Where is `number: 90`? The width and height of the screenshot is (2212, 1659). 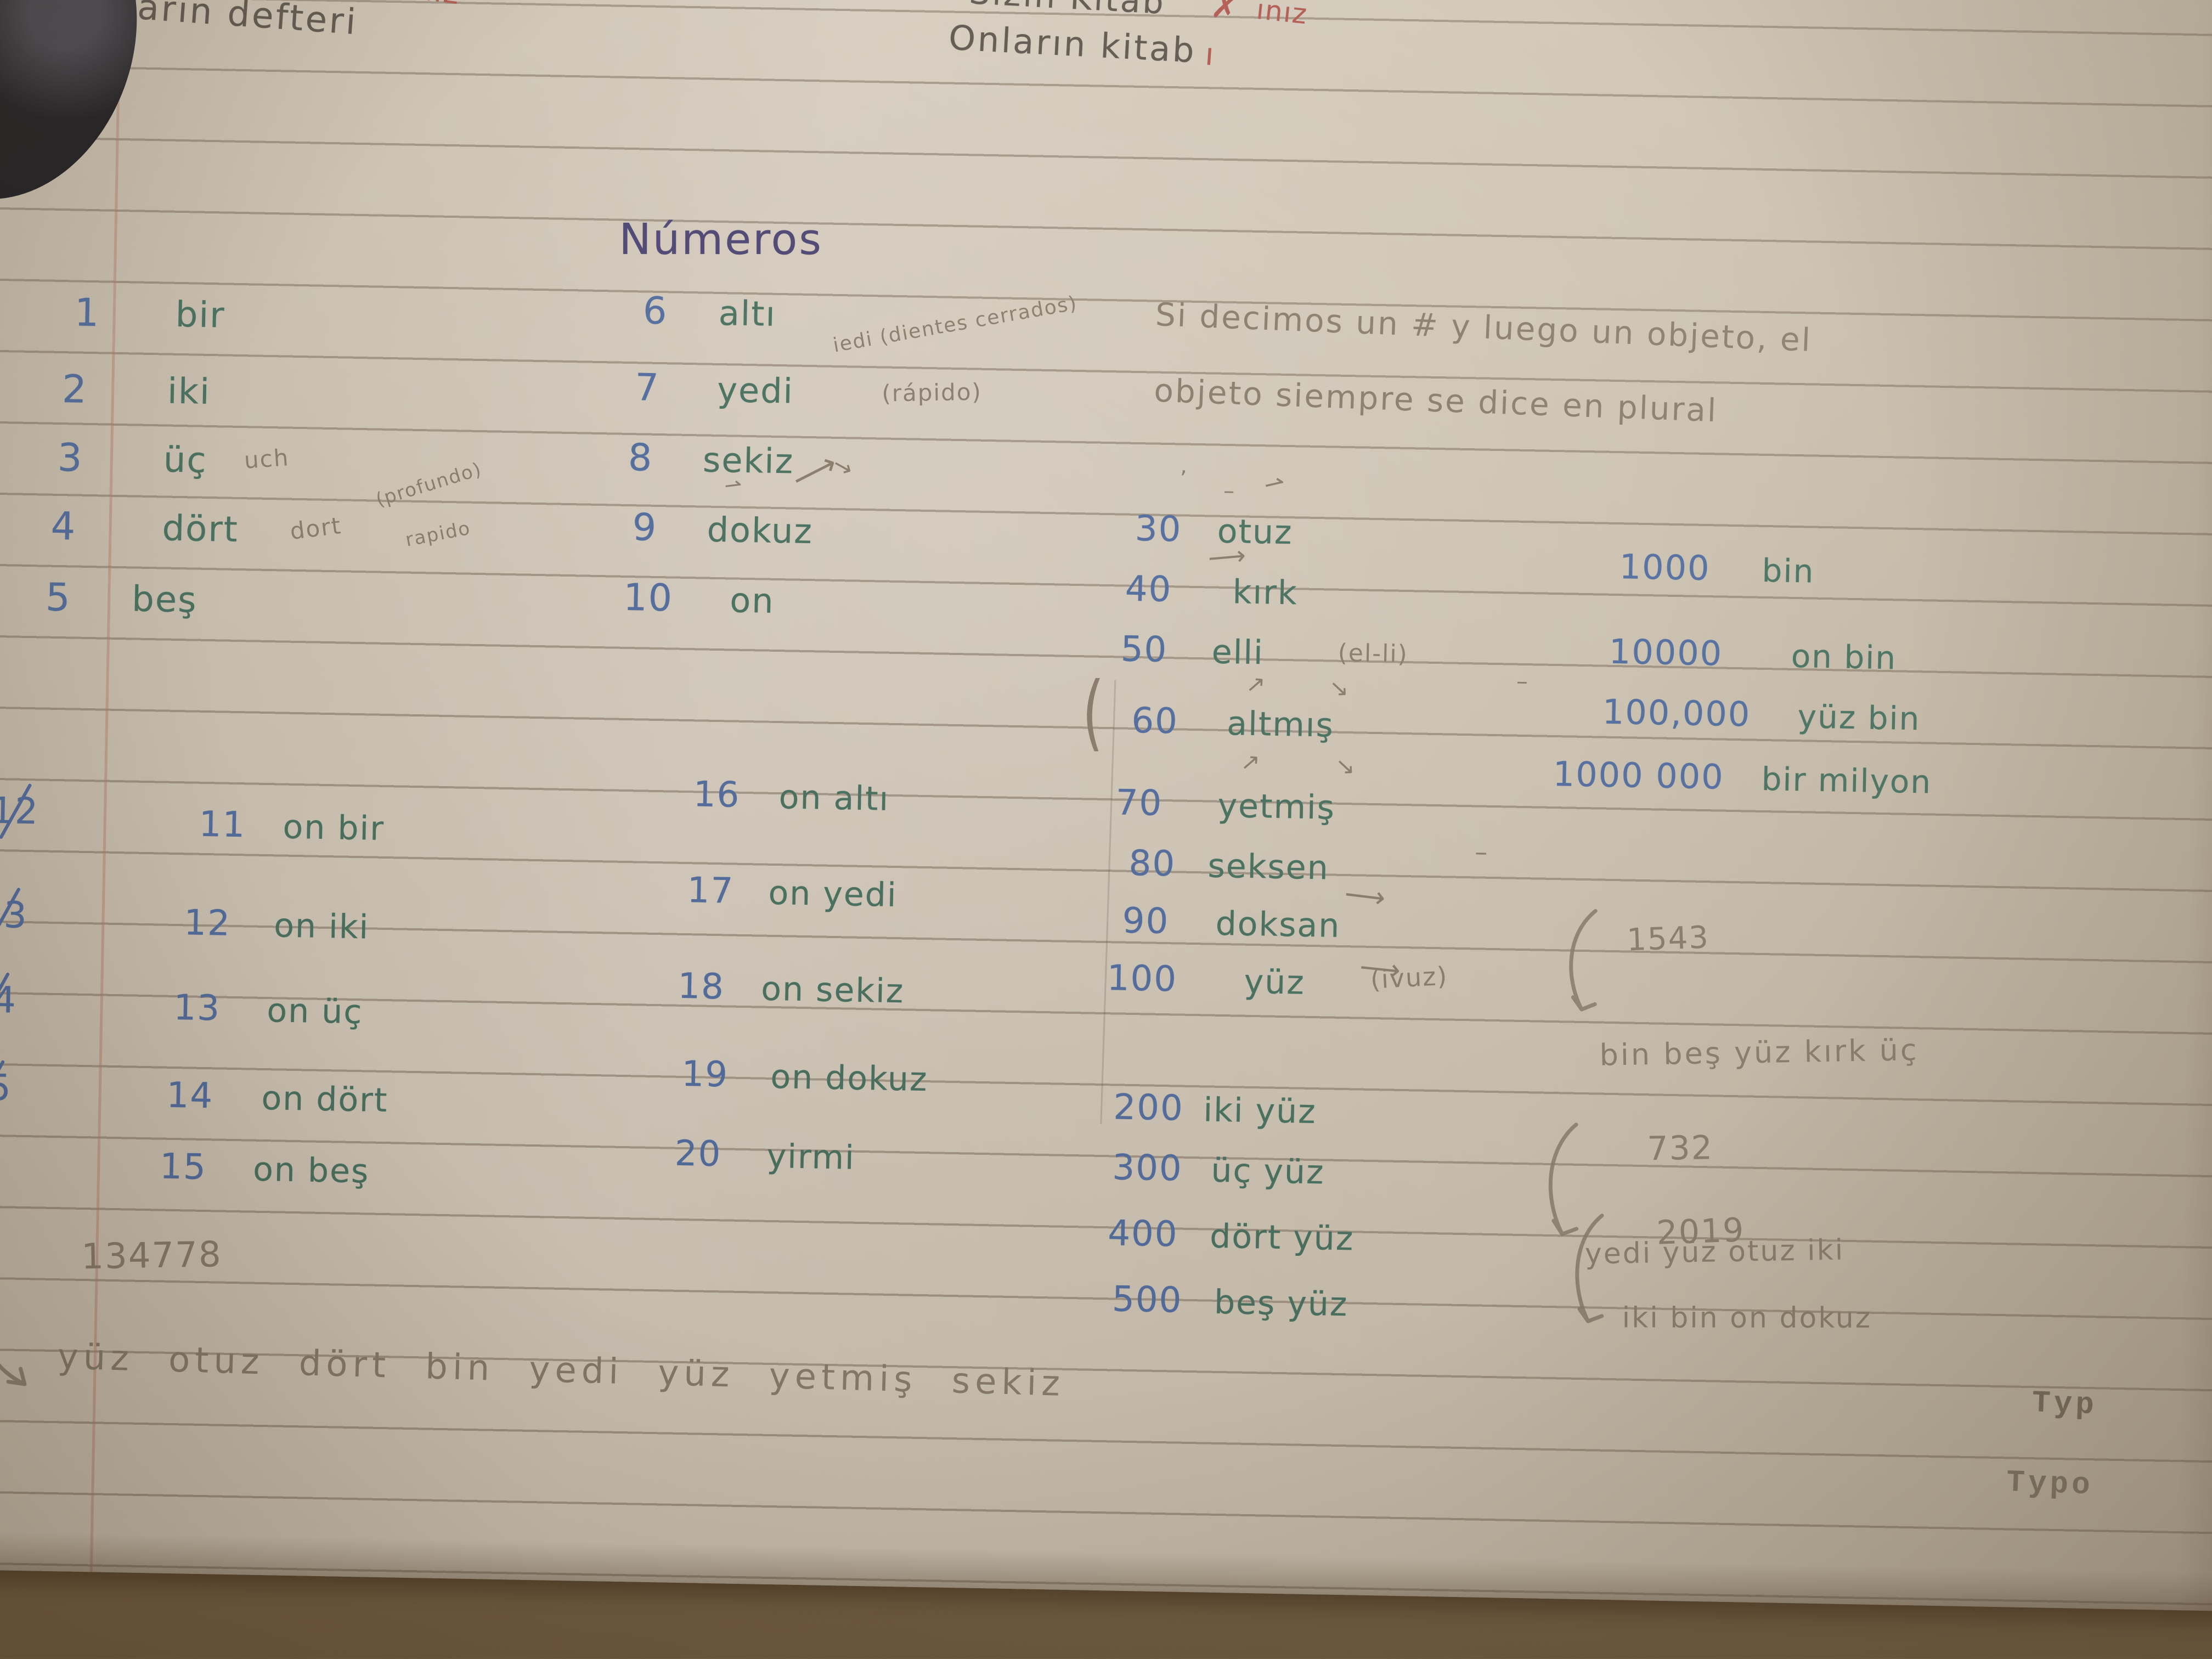 number: 90 is located at coordinates (1146, 921).